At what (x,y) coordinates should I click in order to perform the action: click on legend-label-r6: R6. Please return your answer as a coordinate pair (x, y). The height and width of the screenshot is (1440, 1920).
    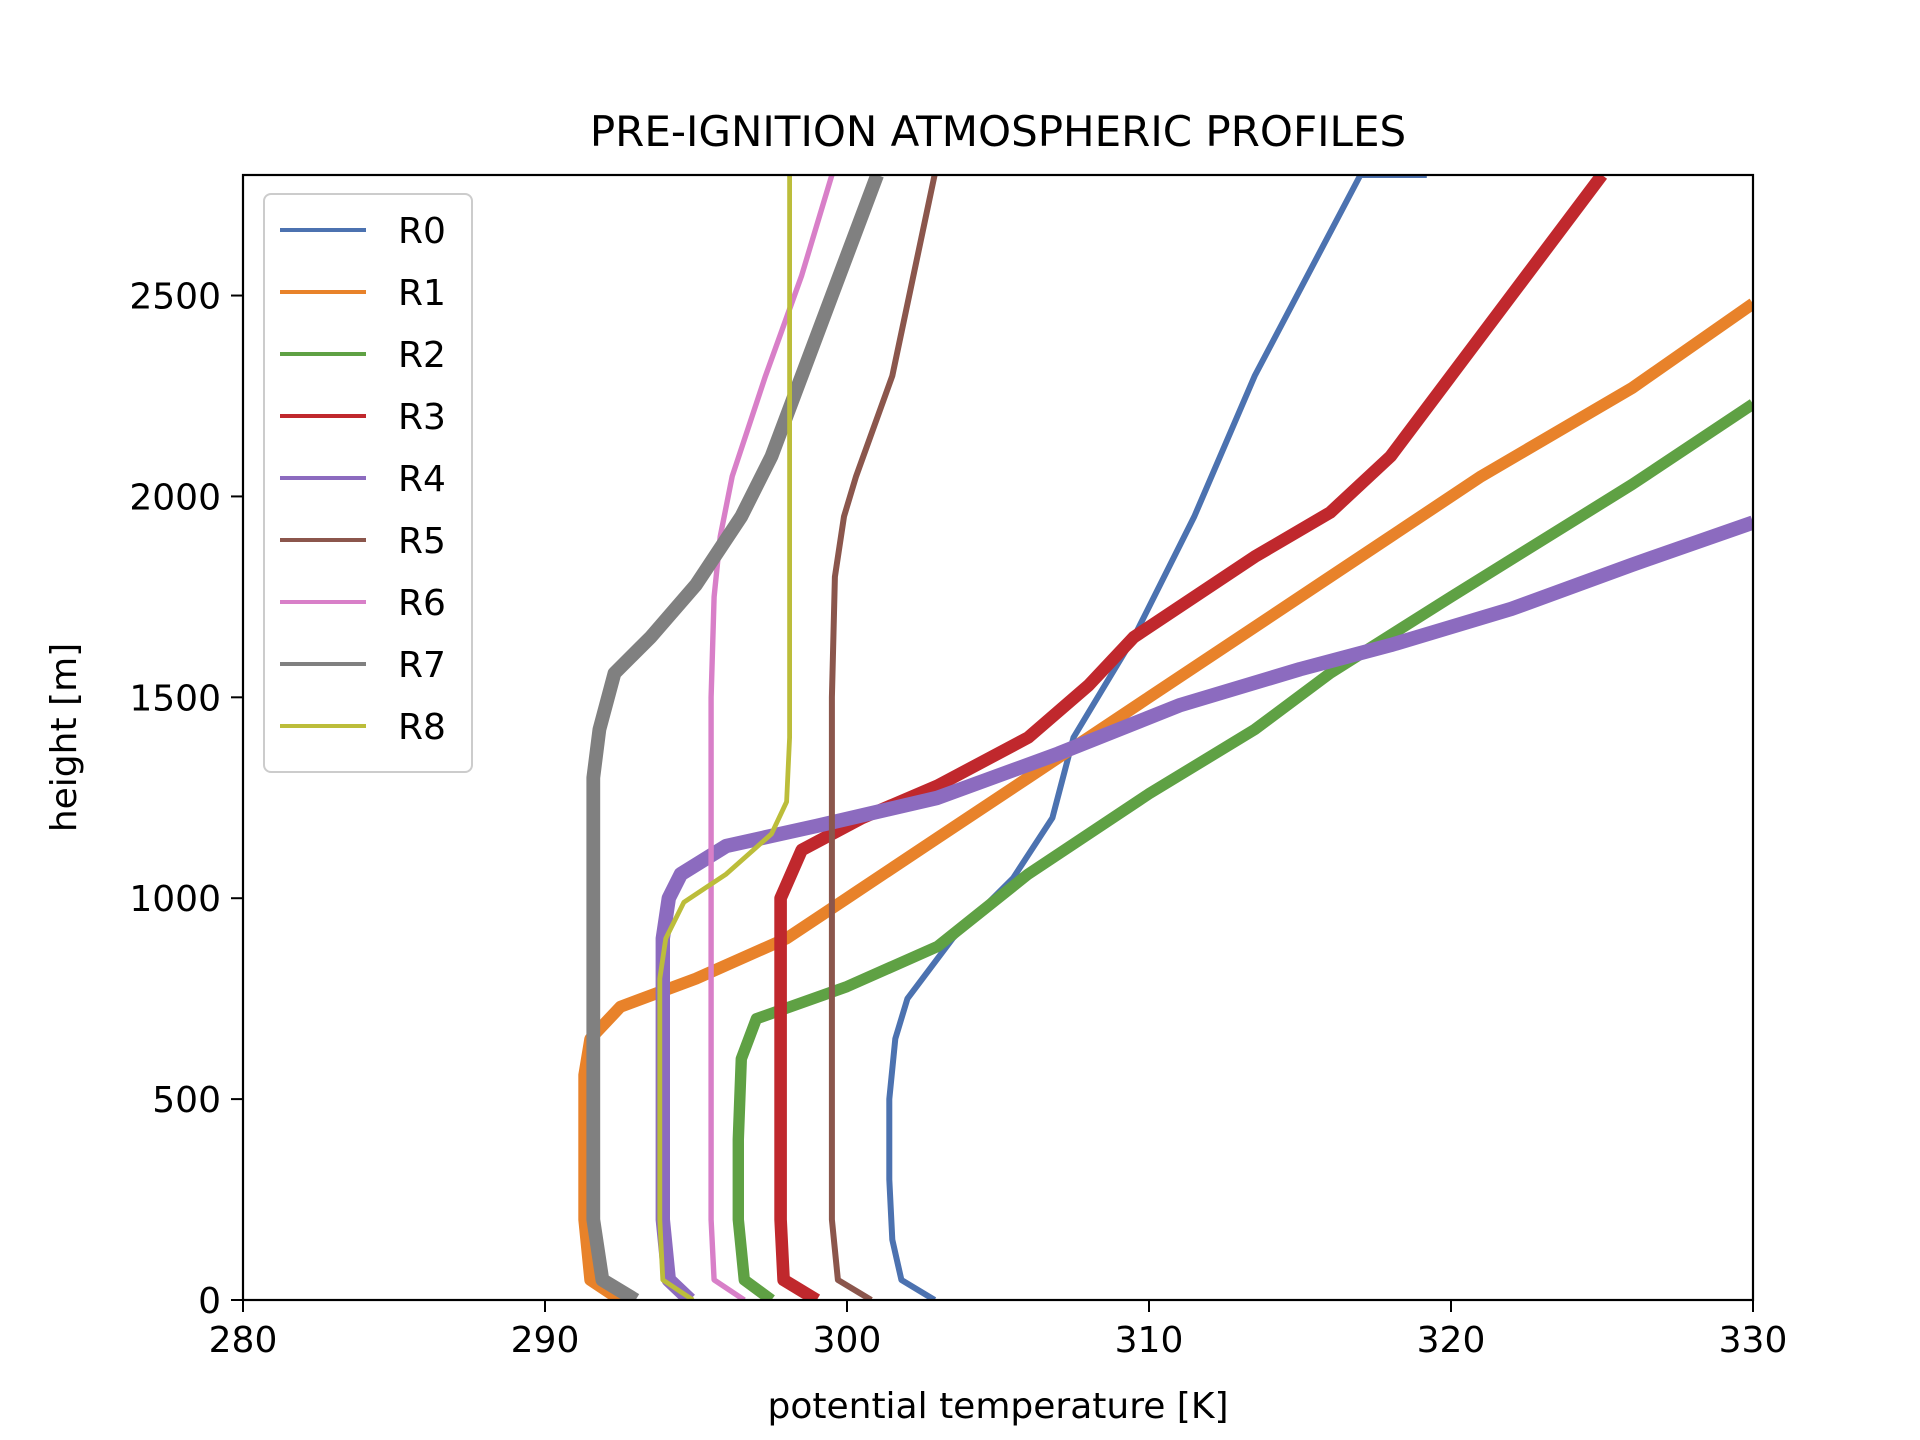
    Looking at the image, I should click on (422, 603).